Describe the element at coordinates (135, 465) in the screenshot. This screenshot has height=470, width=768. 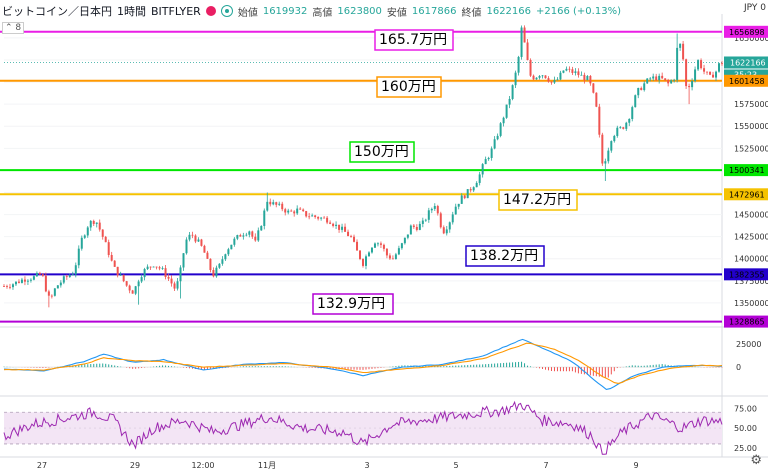
I see `time-tick-label: 29` at that location.